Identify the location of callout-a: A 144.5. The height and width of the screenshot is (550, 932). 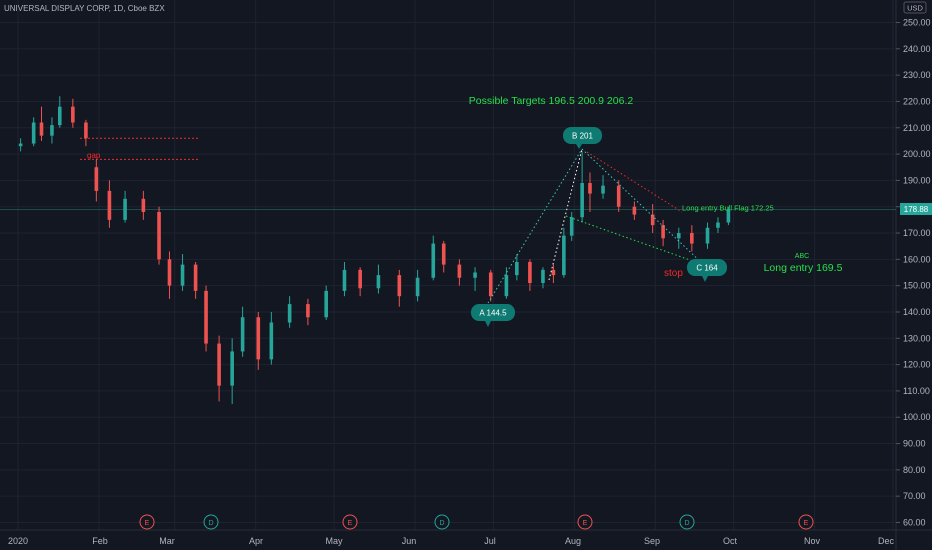
(493, 315).